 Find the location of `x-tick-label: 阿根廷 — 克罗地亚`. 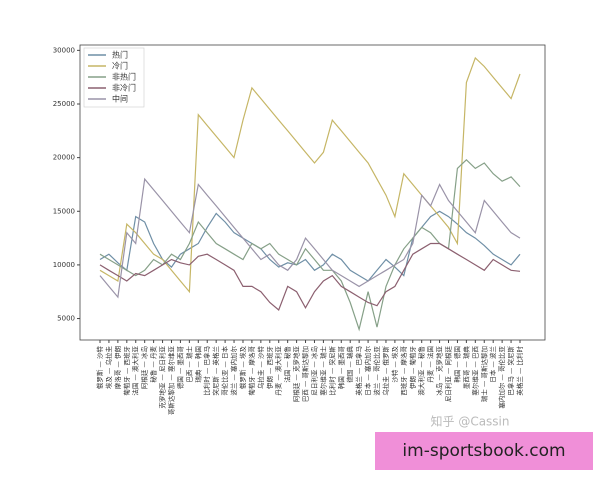

x-tick-label: 阿根廷 — 克罗地亚 is located at coordinates (296, 374).